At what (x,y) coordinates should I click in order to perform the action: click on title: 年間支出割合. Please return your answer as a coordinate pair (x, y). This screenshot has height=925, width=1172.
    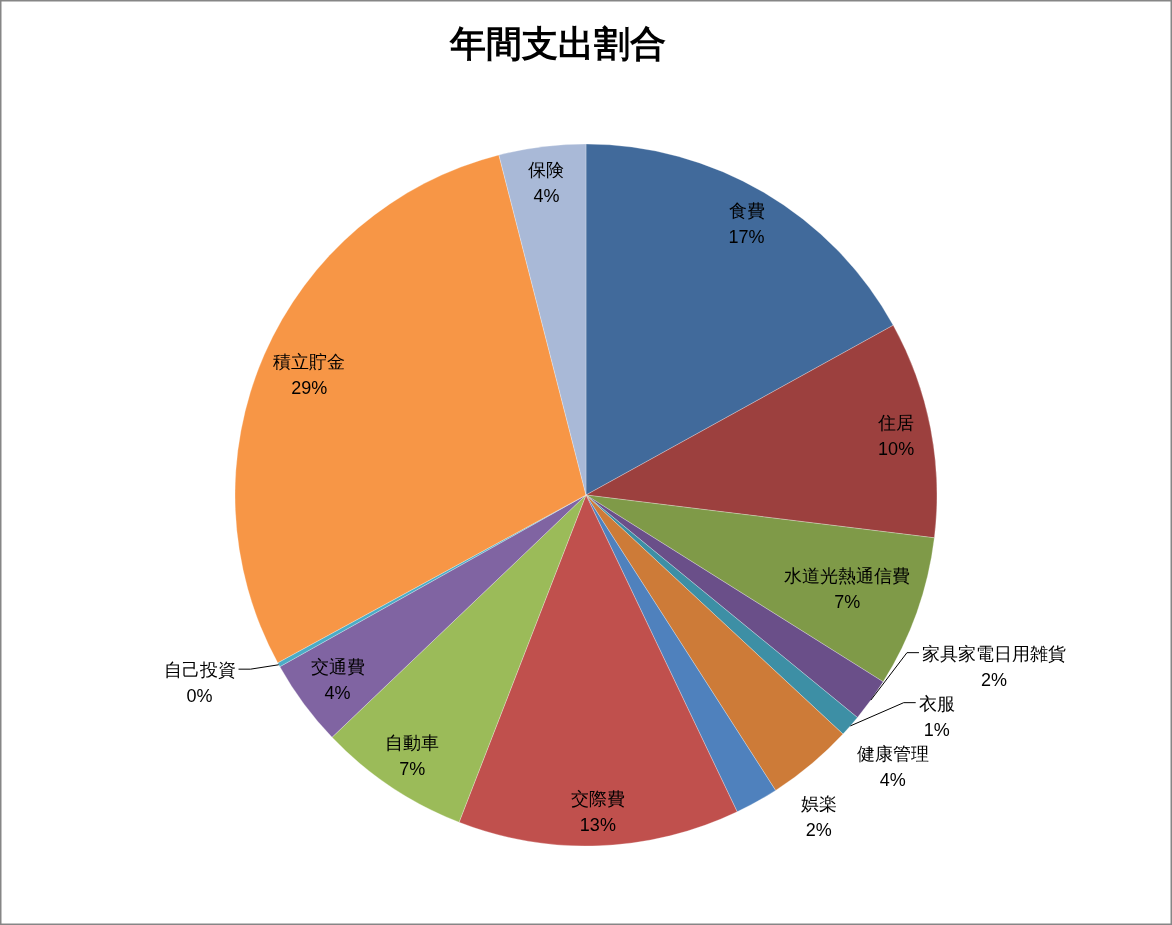
    Looking at the image, I should click on (557, 43).